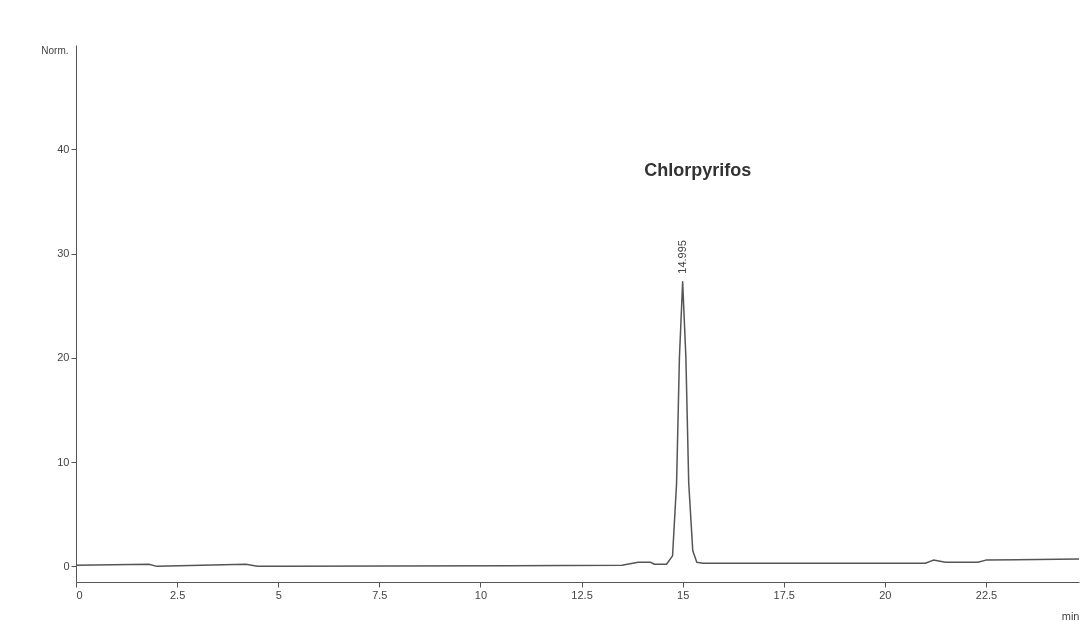  Describe the element at coordinates (55, 50) in the screenshot. I see `y-axis-title: Norm.` at that location.